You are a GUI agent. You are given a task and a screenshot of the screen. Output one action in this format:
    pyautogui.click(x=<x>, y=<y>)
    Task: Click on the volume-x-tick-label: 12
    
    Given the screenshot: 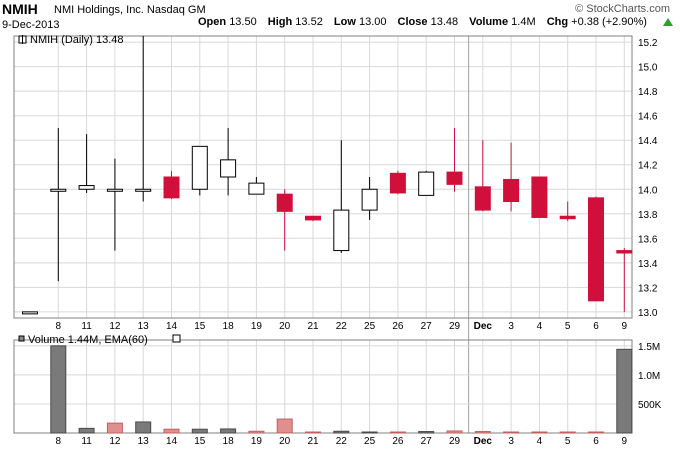 What is the action you would take?
    pyautogui.click(x=115, y=441)
    